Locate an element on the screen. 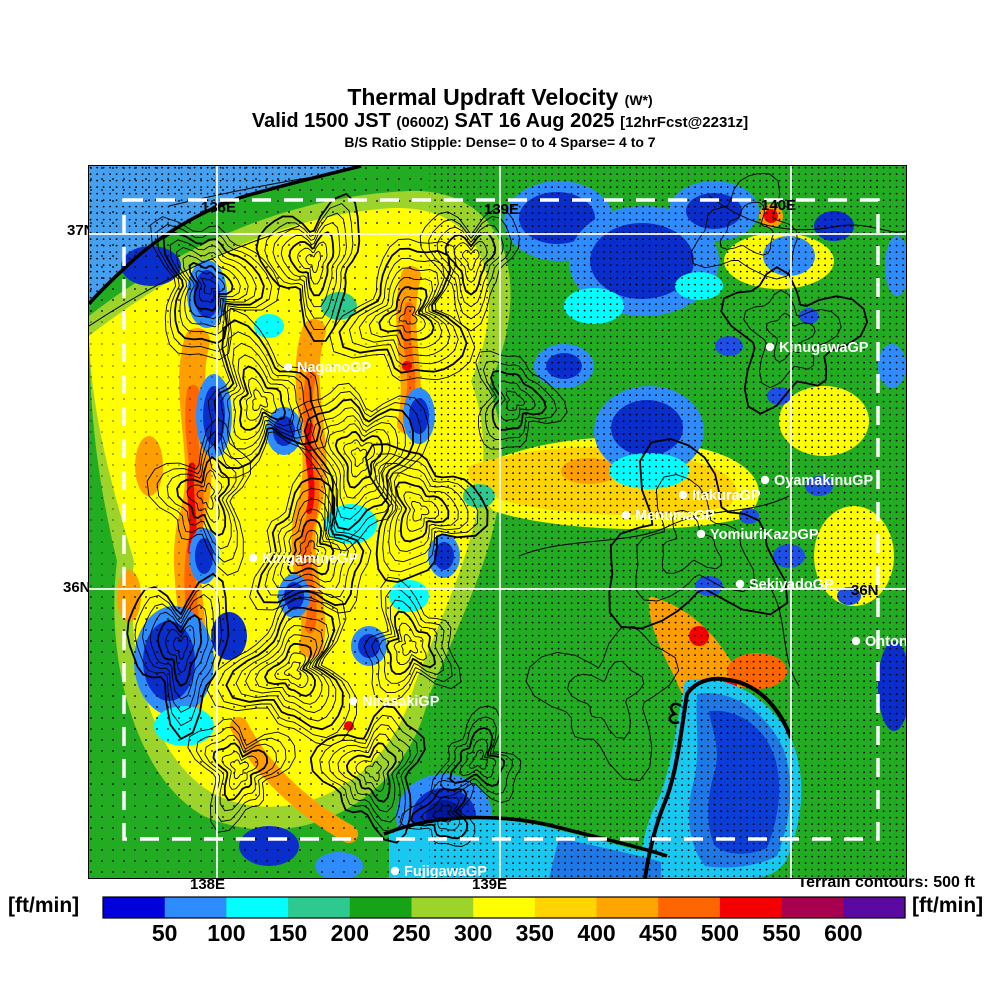 The image size is (1000, 1000). colorbar-tick: 300 is located at coordinates (473, 933).